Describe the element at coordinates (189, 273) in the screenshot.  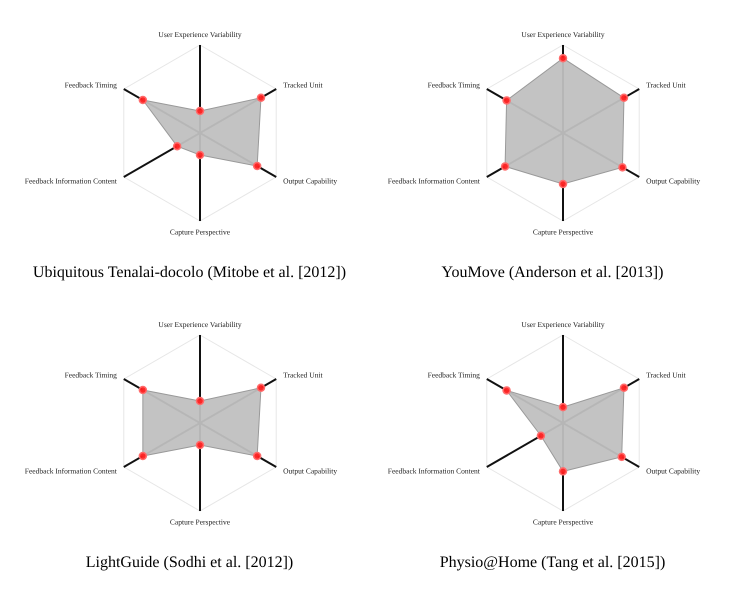
I see `text: Ubiquitous Tenalai-docolo (Mitobe et al. [2012])` at that location.